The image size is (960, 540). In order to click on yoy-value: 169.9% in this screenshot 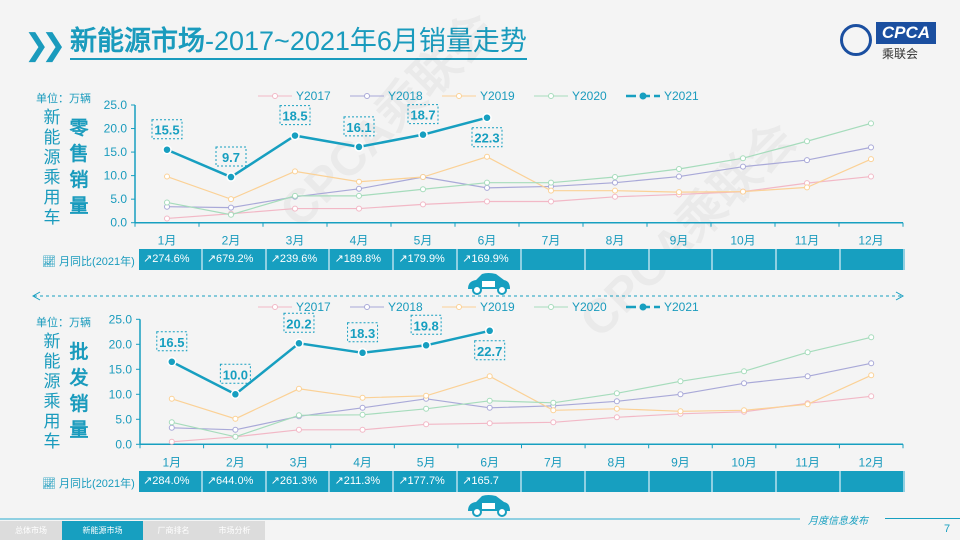, I will do `click(490, 259)`.